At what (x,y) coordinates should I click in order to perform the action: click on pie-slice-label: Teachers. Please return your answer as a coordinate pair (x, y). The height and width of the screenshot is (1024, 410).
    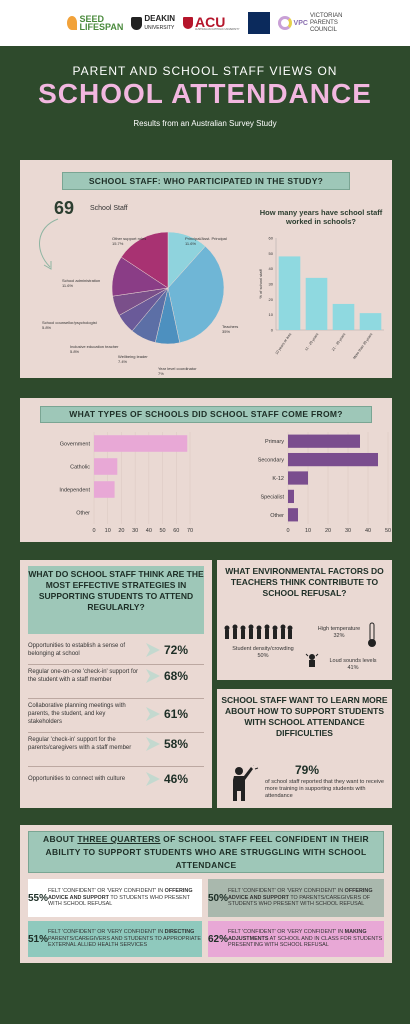
    Looking at the image, I should click on (230, 326).